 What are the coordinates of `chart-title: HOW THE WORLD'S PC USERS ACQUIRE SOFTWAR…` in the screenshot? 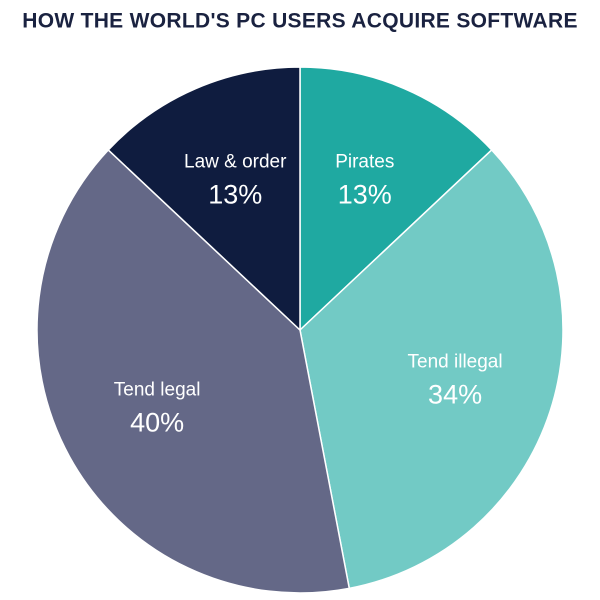 It's located at (300, 21).